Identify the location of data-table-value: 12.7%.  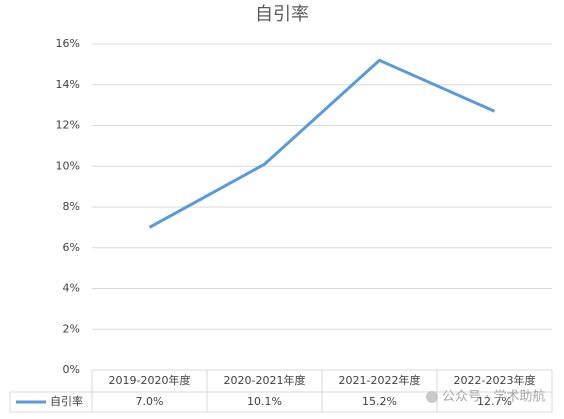
(494, 401).